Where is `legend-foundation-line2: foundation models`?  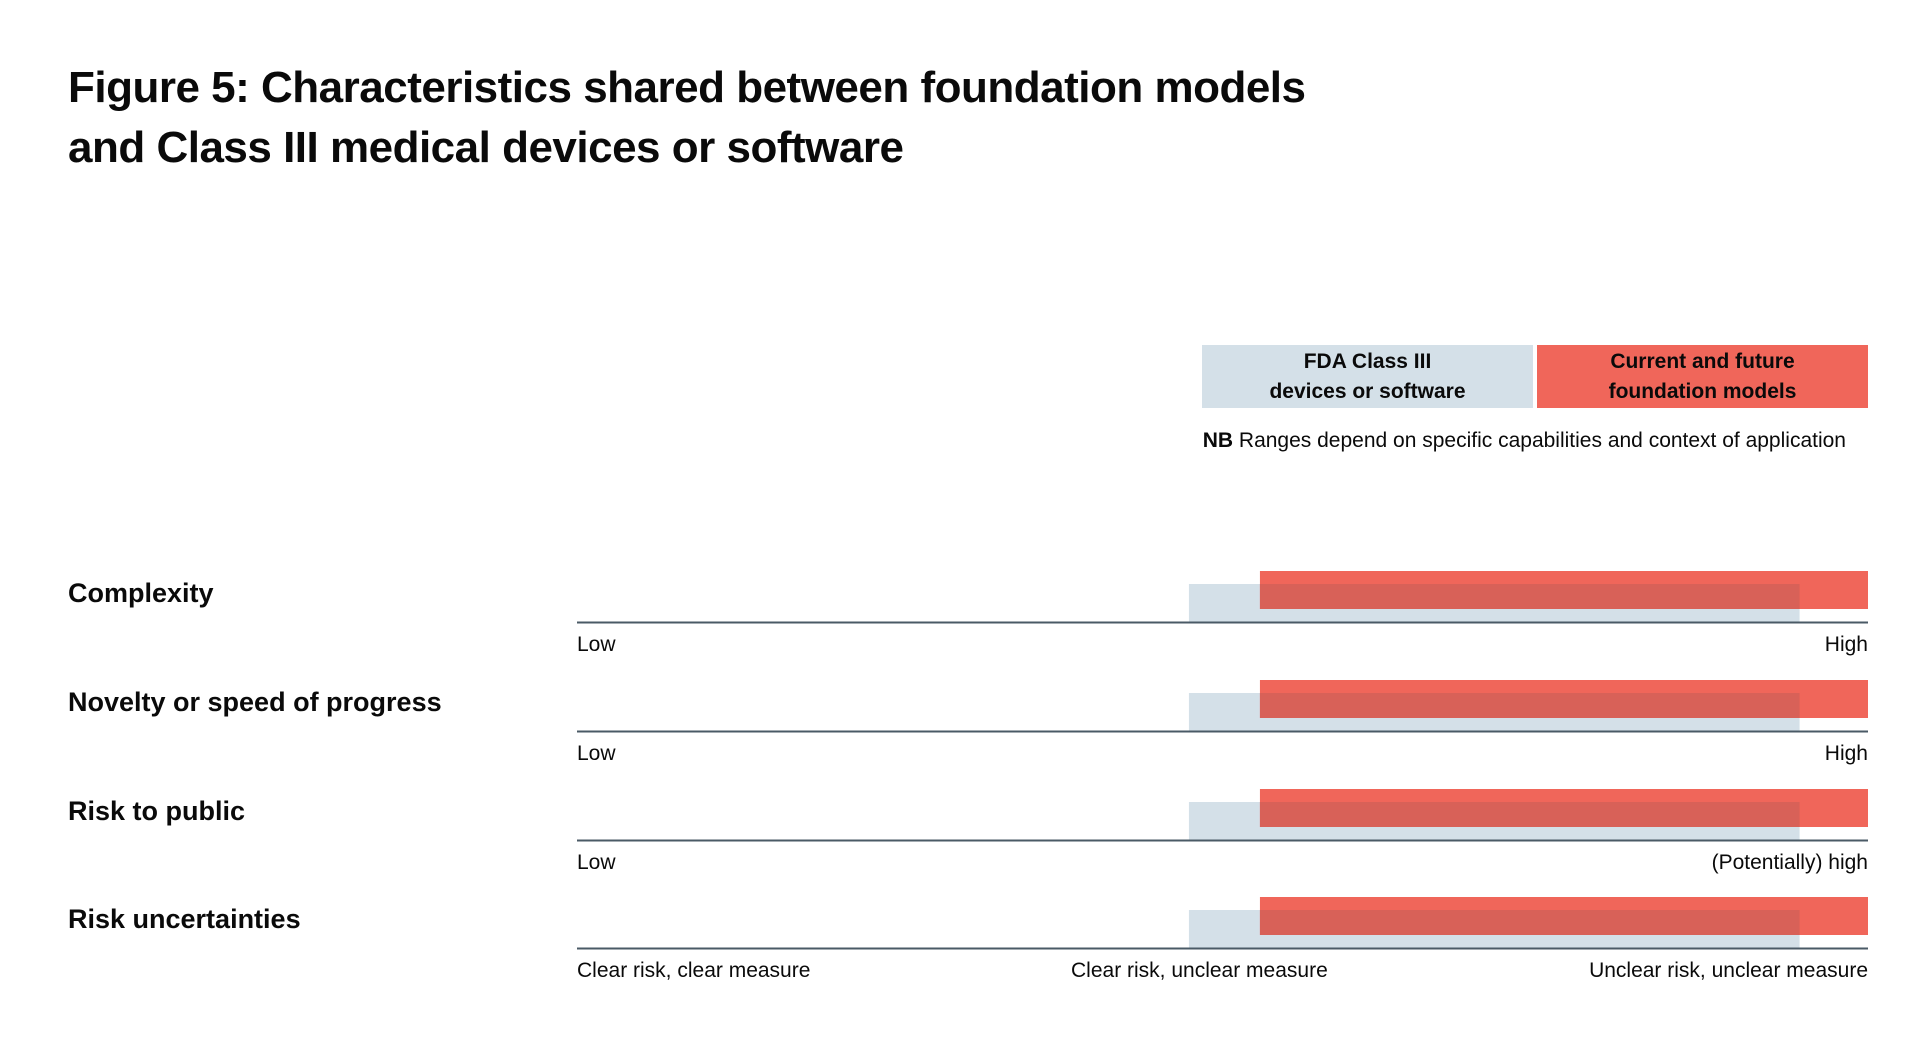
legend-foundation-line2: foundation models is located at coordinates (1702, 391).